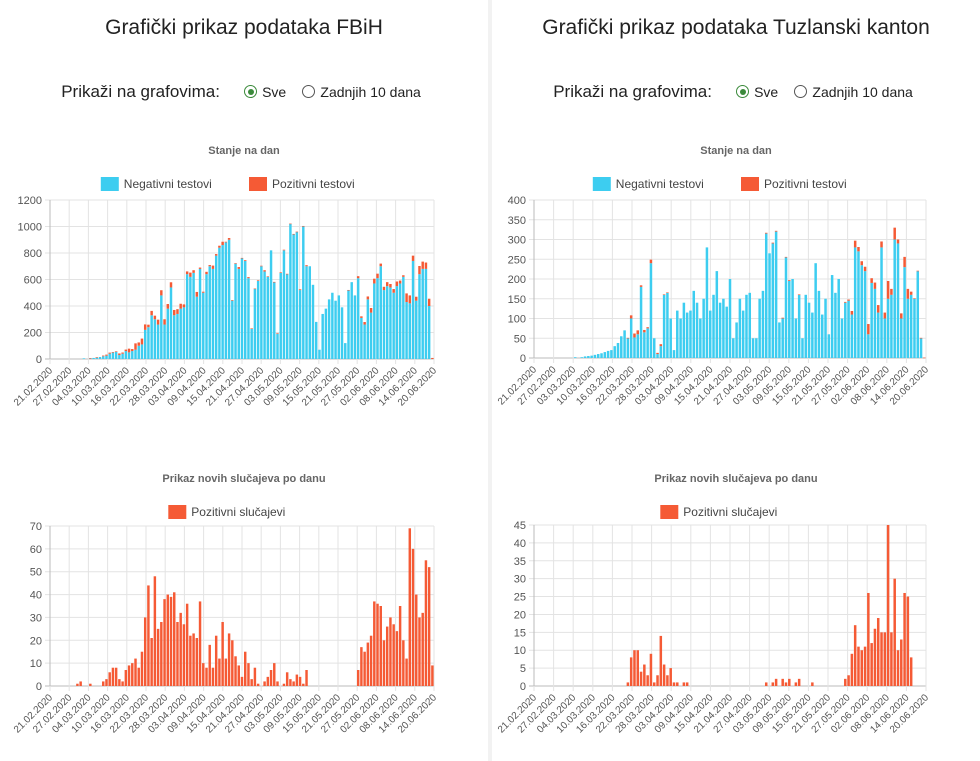  I want to click on chart-title: Prikaz novih slučajeva po danu, so click(243, 479).